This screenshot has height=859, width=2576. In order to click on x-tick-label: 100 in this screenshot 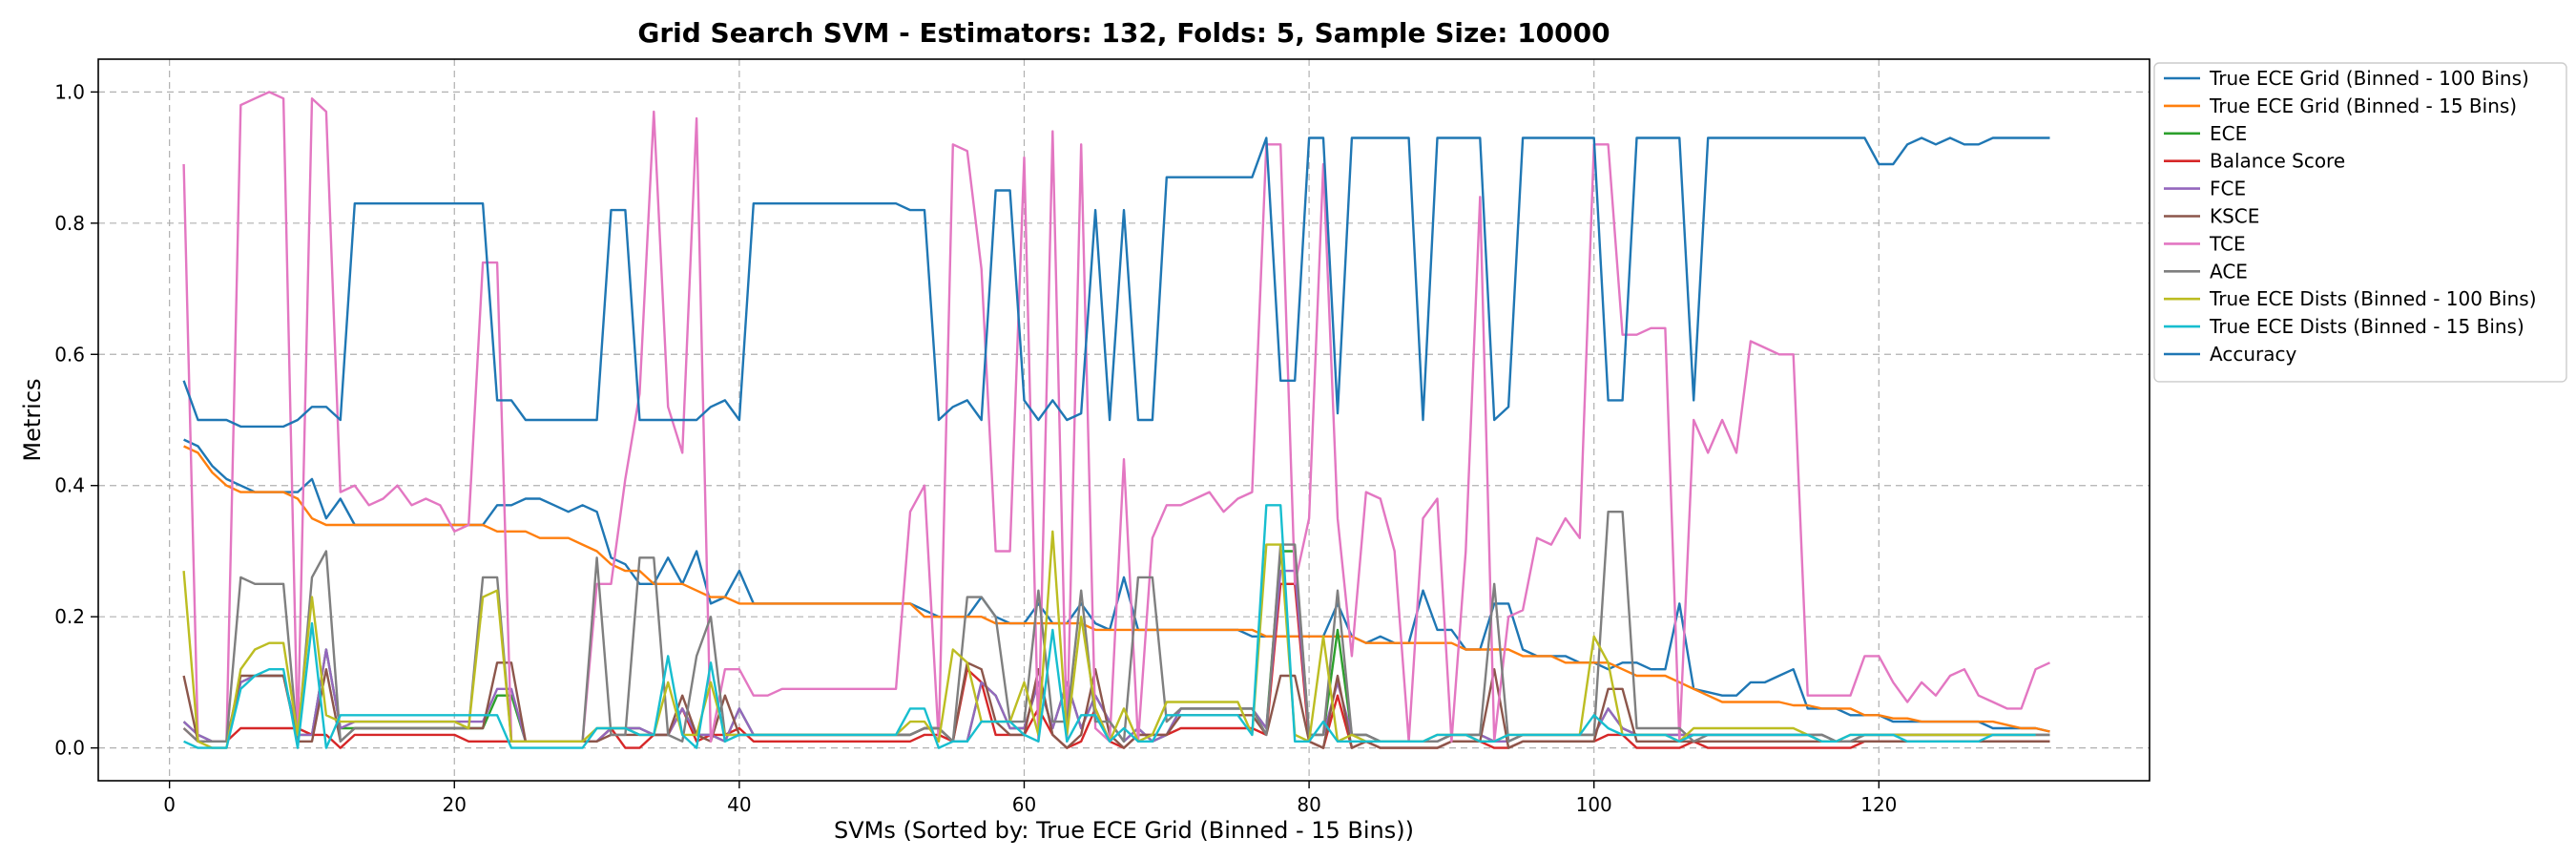, I will do `click(1594, 804)`.